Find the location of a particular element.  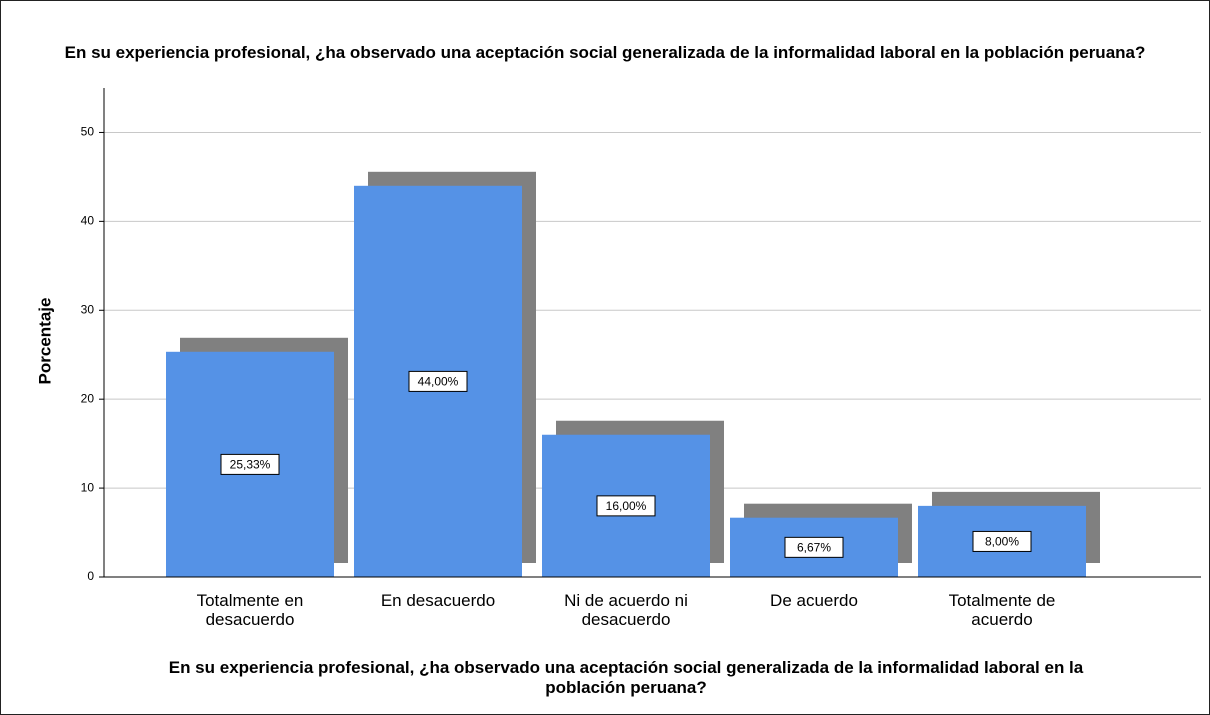

value-label: 6,67% is located at coordinates (814, 548).